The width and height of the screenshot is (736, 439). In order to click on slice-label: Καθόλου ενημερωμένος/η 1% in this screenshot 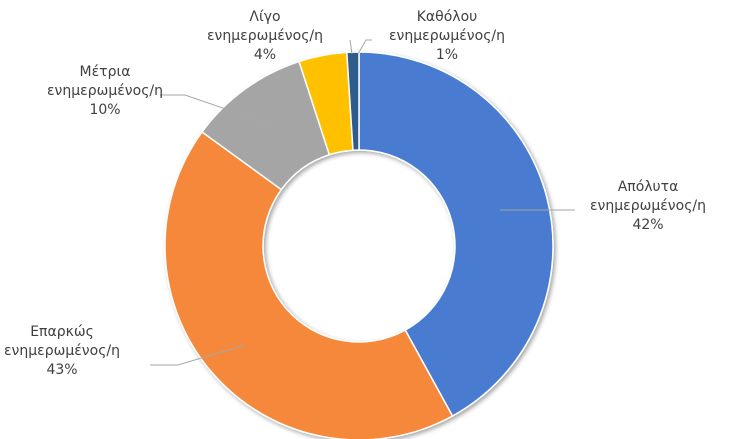, I will do `click(447, 36)`.